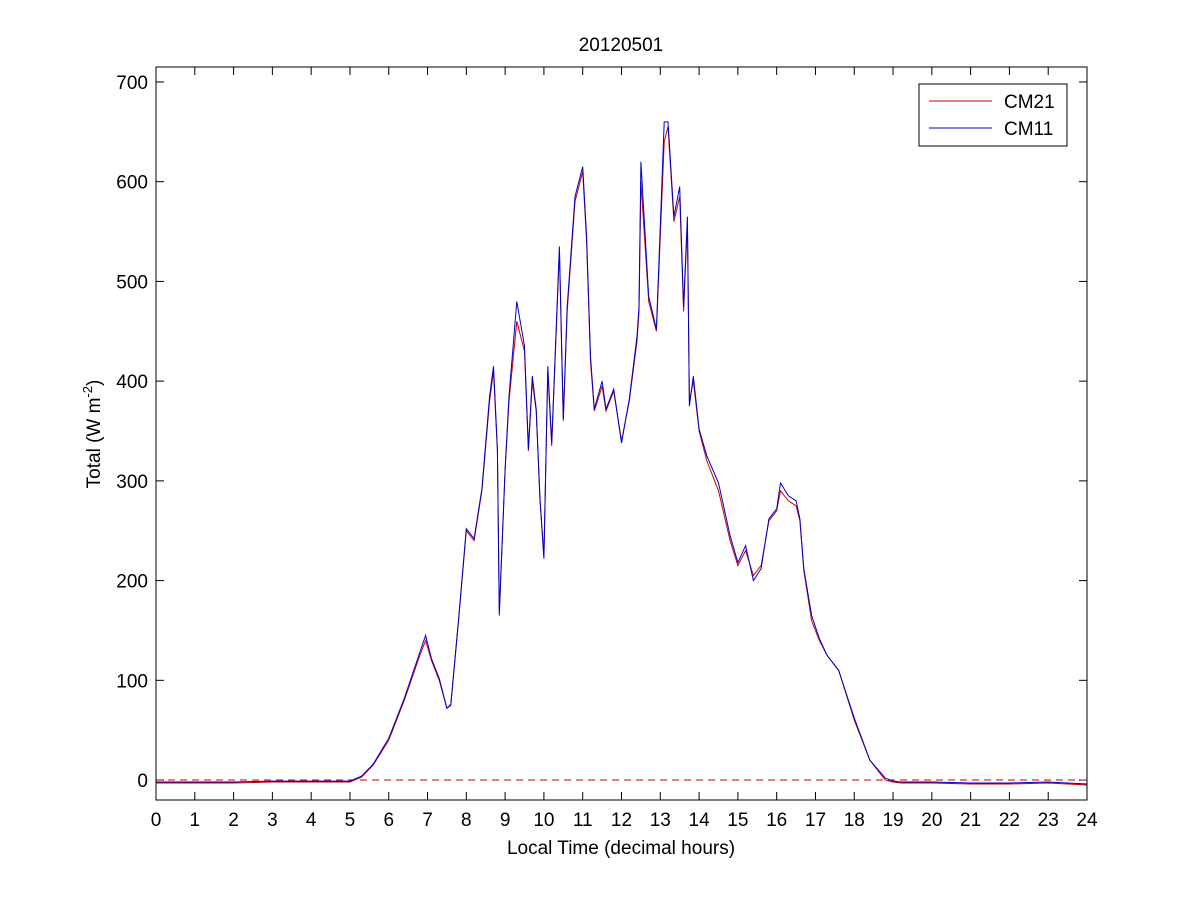  Describe the element at coordinates (195, 820) in the screenshot. I see `x-tick-label: 1` at that location.